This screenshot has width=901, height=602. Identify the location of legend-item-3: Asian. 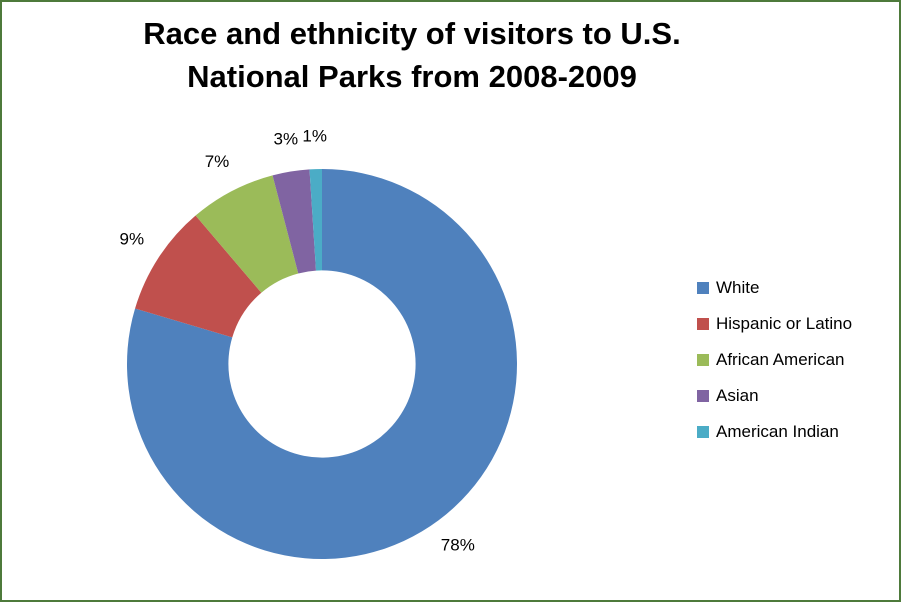
(774, 396).